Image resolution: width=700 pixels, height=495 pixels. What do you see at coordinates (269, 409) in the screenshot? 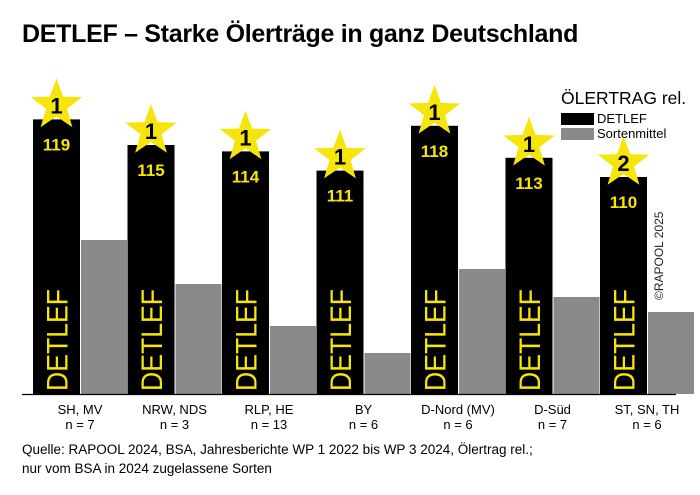
I see `category-label: RLP, HE` at bounding box center [269, 409].